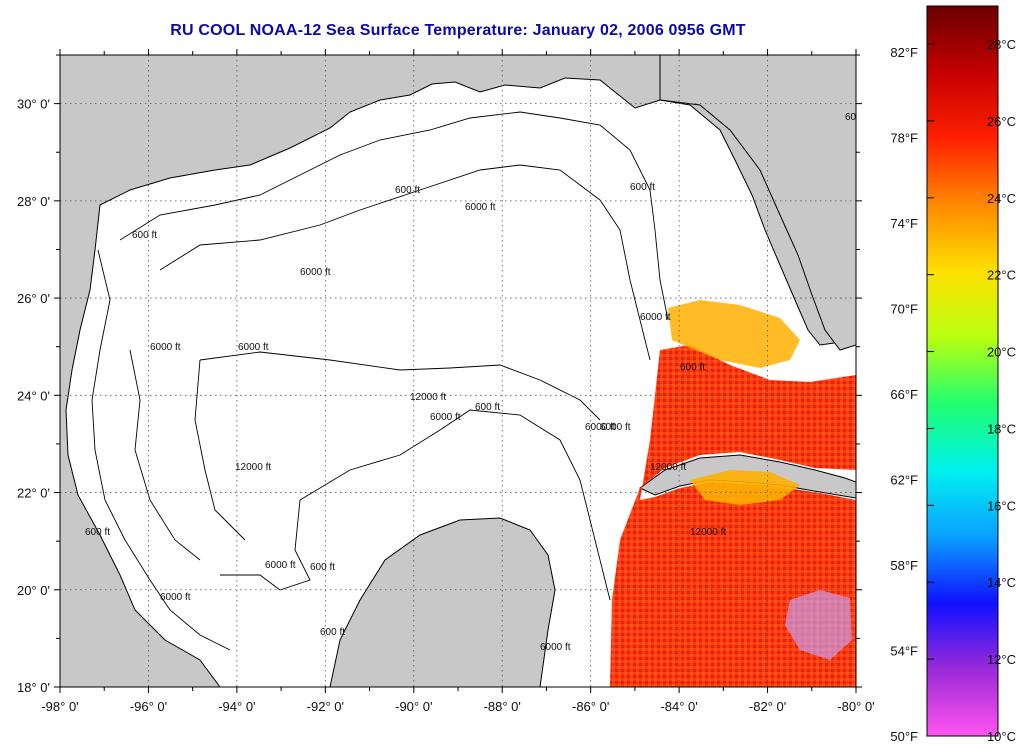 This screenshot has height=754, width=1024. Describe the element at coordinates (1001, 198) in the screenshot. I see `colorbar-c-label: 24°C` at that location.